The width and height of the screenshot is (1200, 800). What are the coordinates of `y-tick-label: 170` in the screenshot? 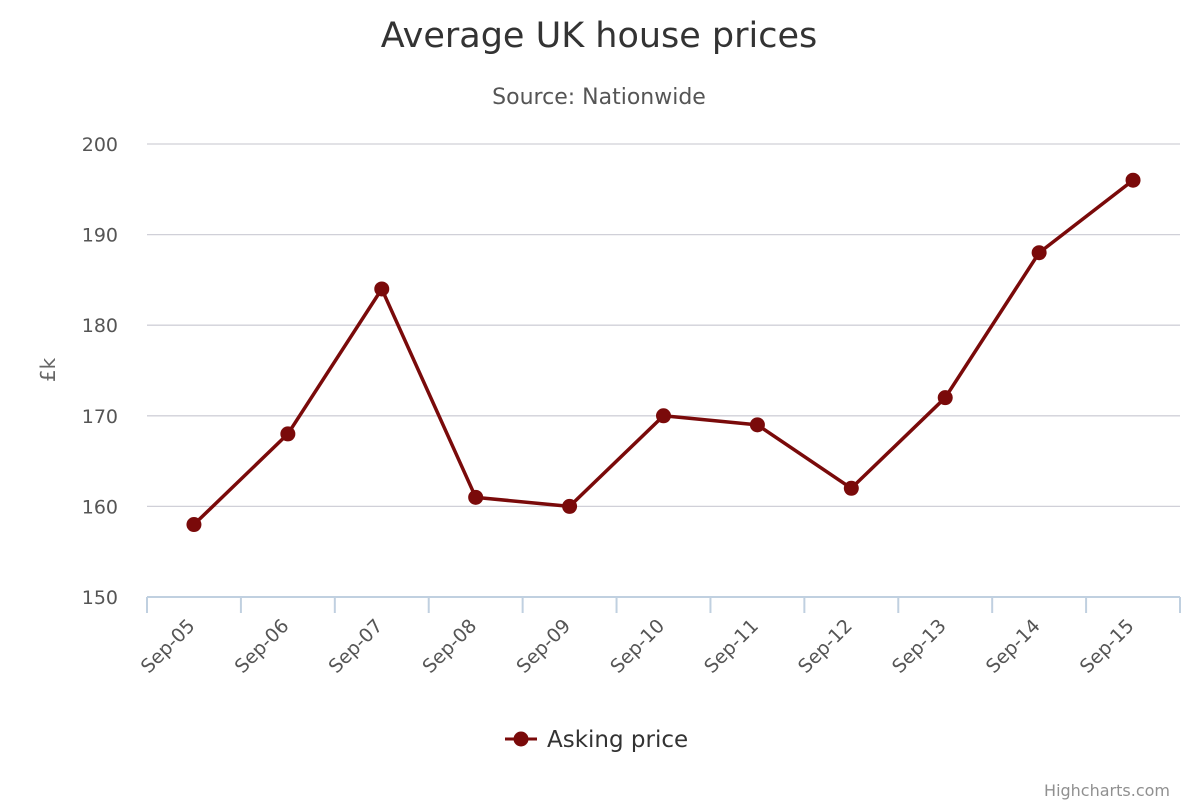 It's located at (100, 417).